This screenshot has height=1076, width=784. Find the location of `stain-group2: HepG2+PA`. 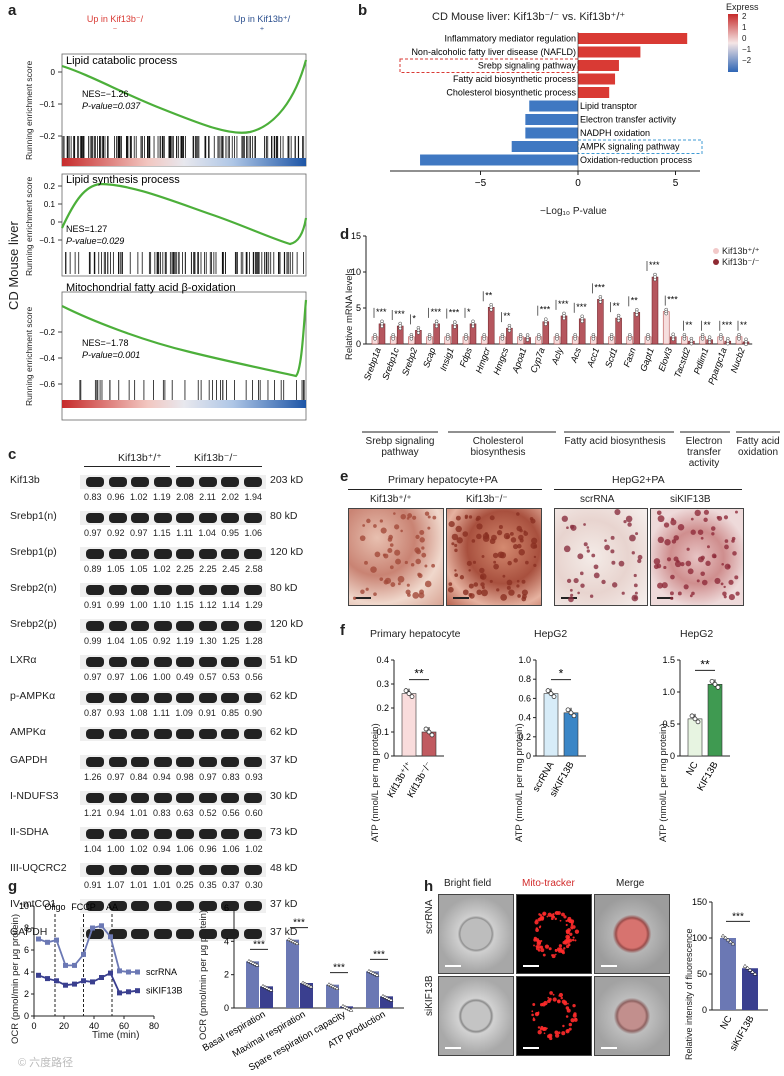

stain-group2: HepG2+PA is located at coordinates (638, 480).